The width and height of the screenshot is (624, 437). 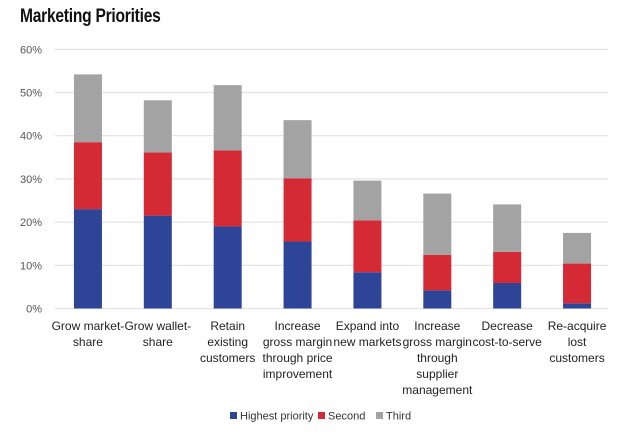 I want to click on y-tick-label: 30%, so click(x=31, y=180).